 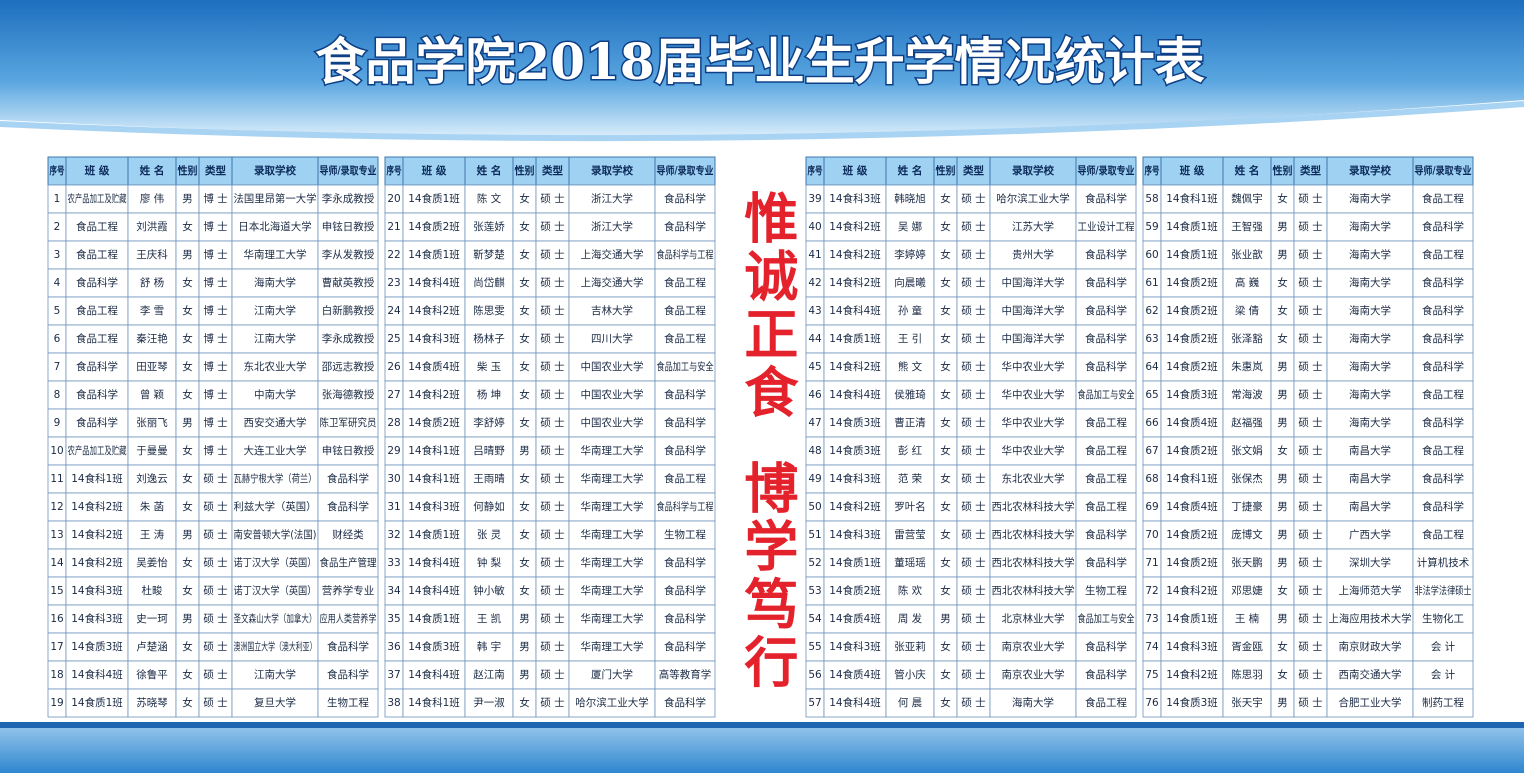 What do you see at coordinates (1151, 535) in the screenshot?
I see `cell-text: 70` at bounding box center [1151, 535].